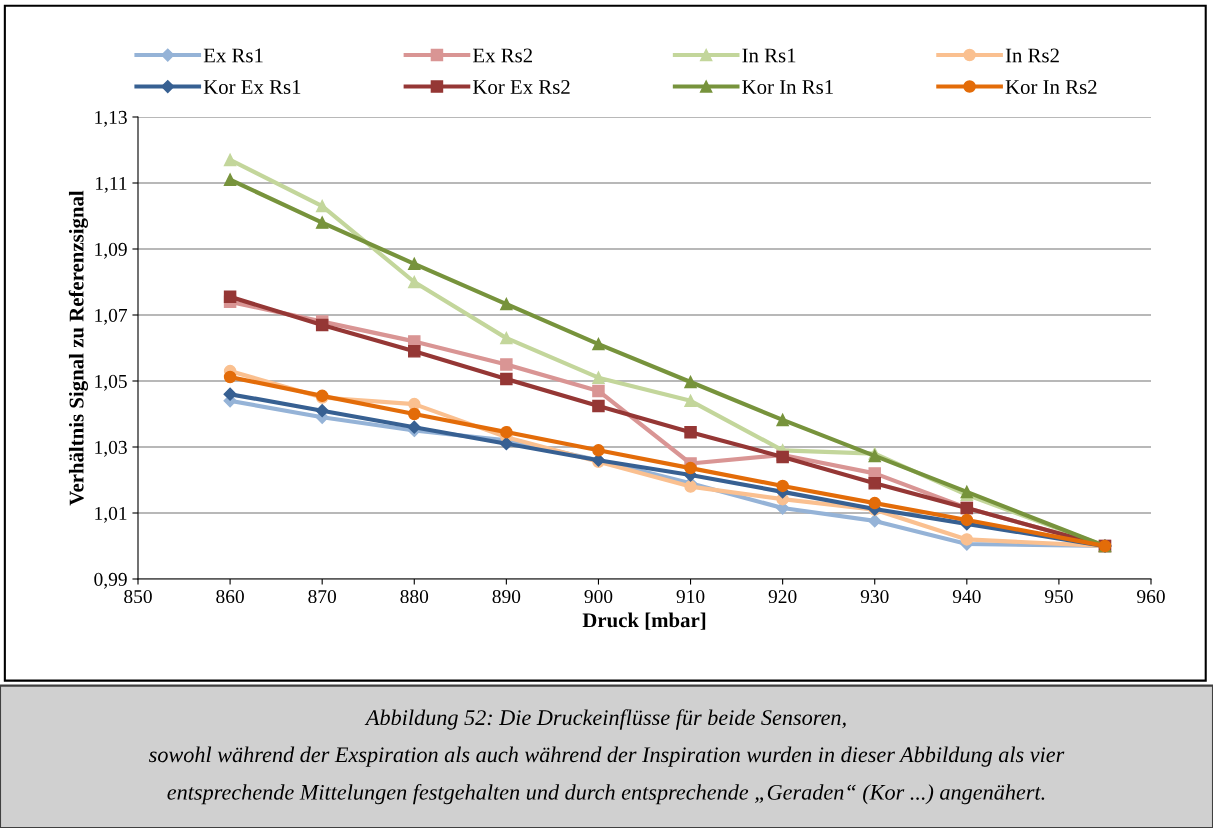  Describe the element at coordinates (1051, 87) in the screenshot. I see `legend-label: Kor In Rs2` at that location.